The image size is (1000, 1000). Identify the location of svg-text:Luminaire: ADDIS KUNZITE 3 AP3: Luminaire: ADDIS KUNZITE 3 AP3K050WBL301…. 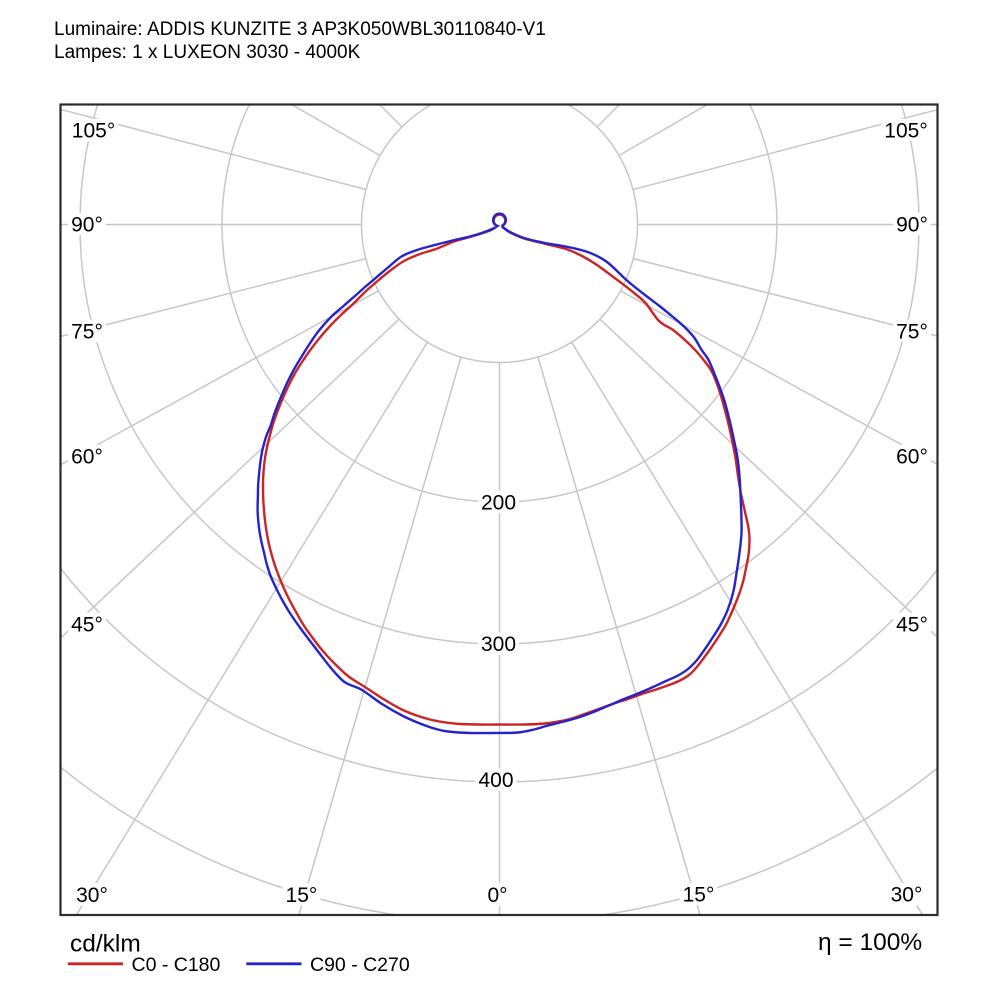
(300, 29).